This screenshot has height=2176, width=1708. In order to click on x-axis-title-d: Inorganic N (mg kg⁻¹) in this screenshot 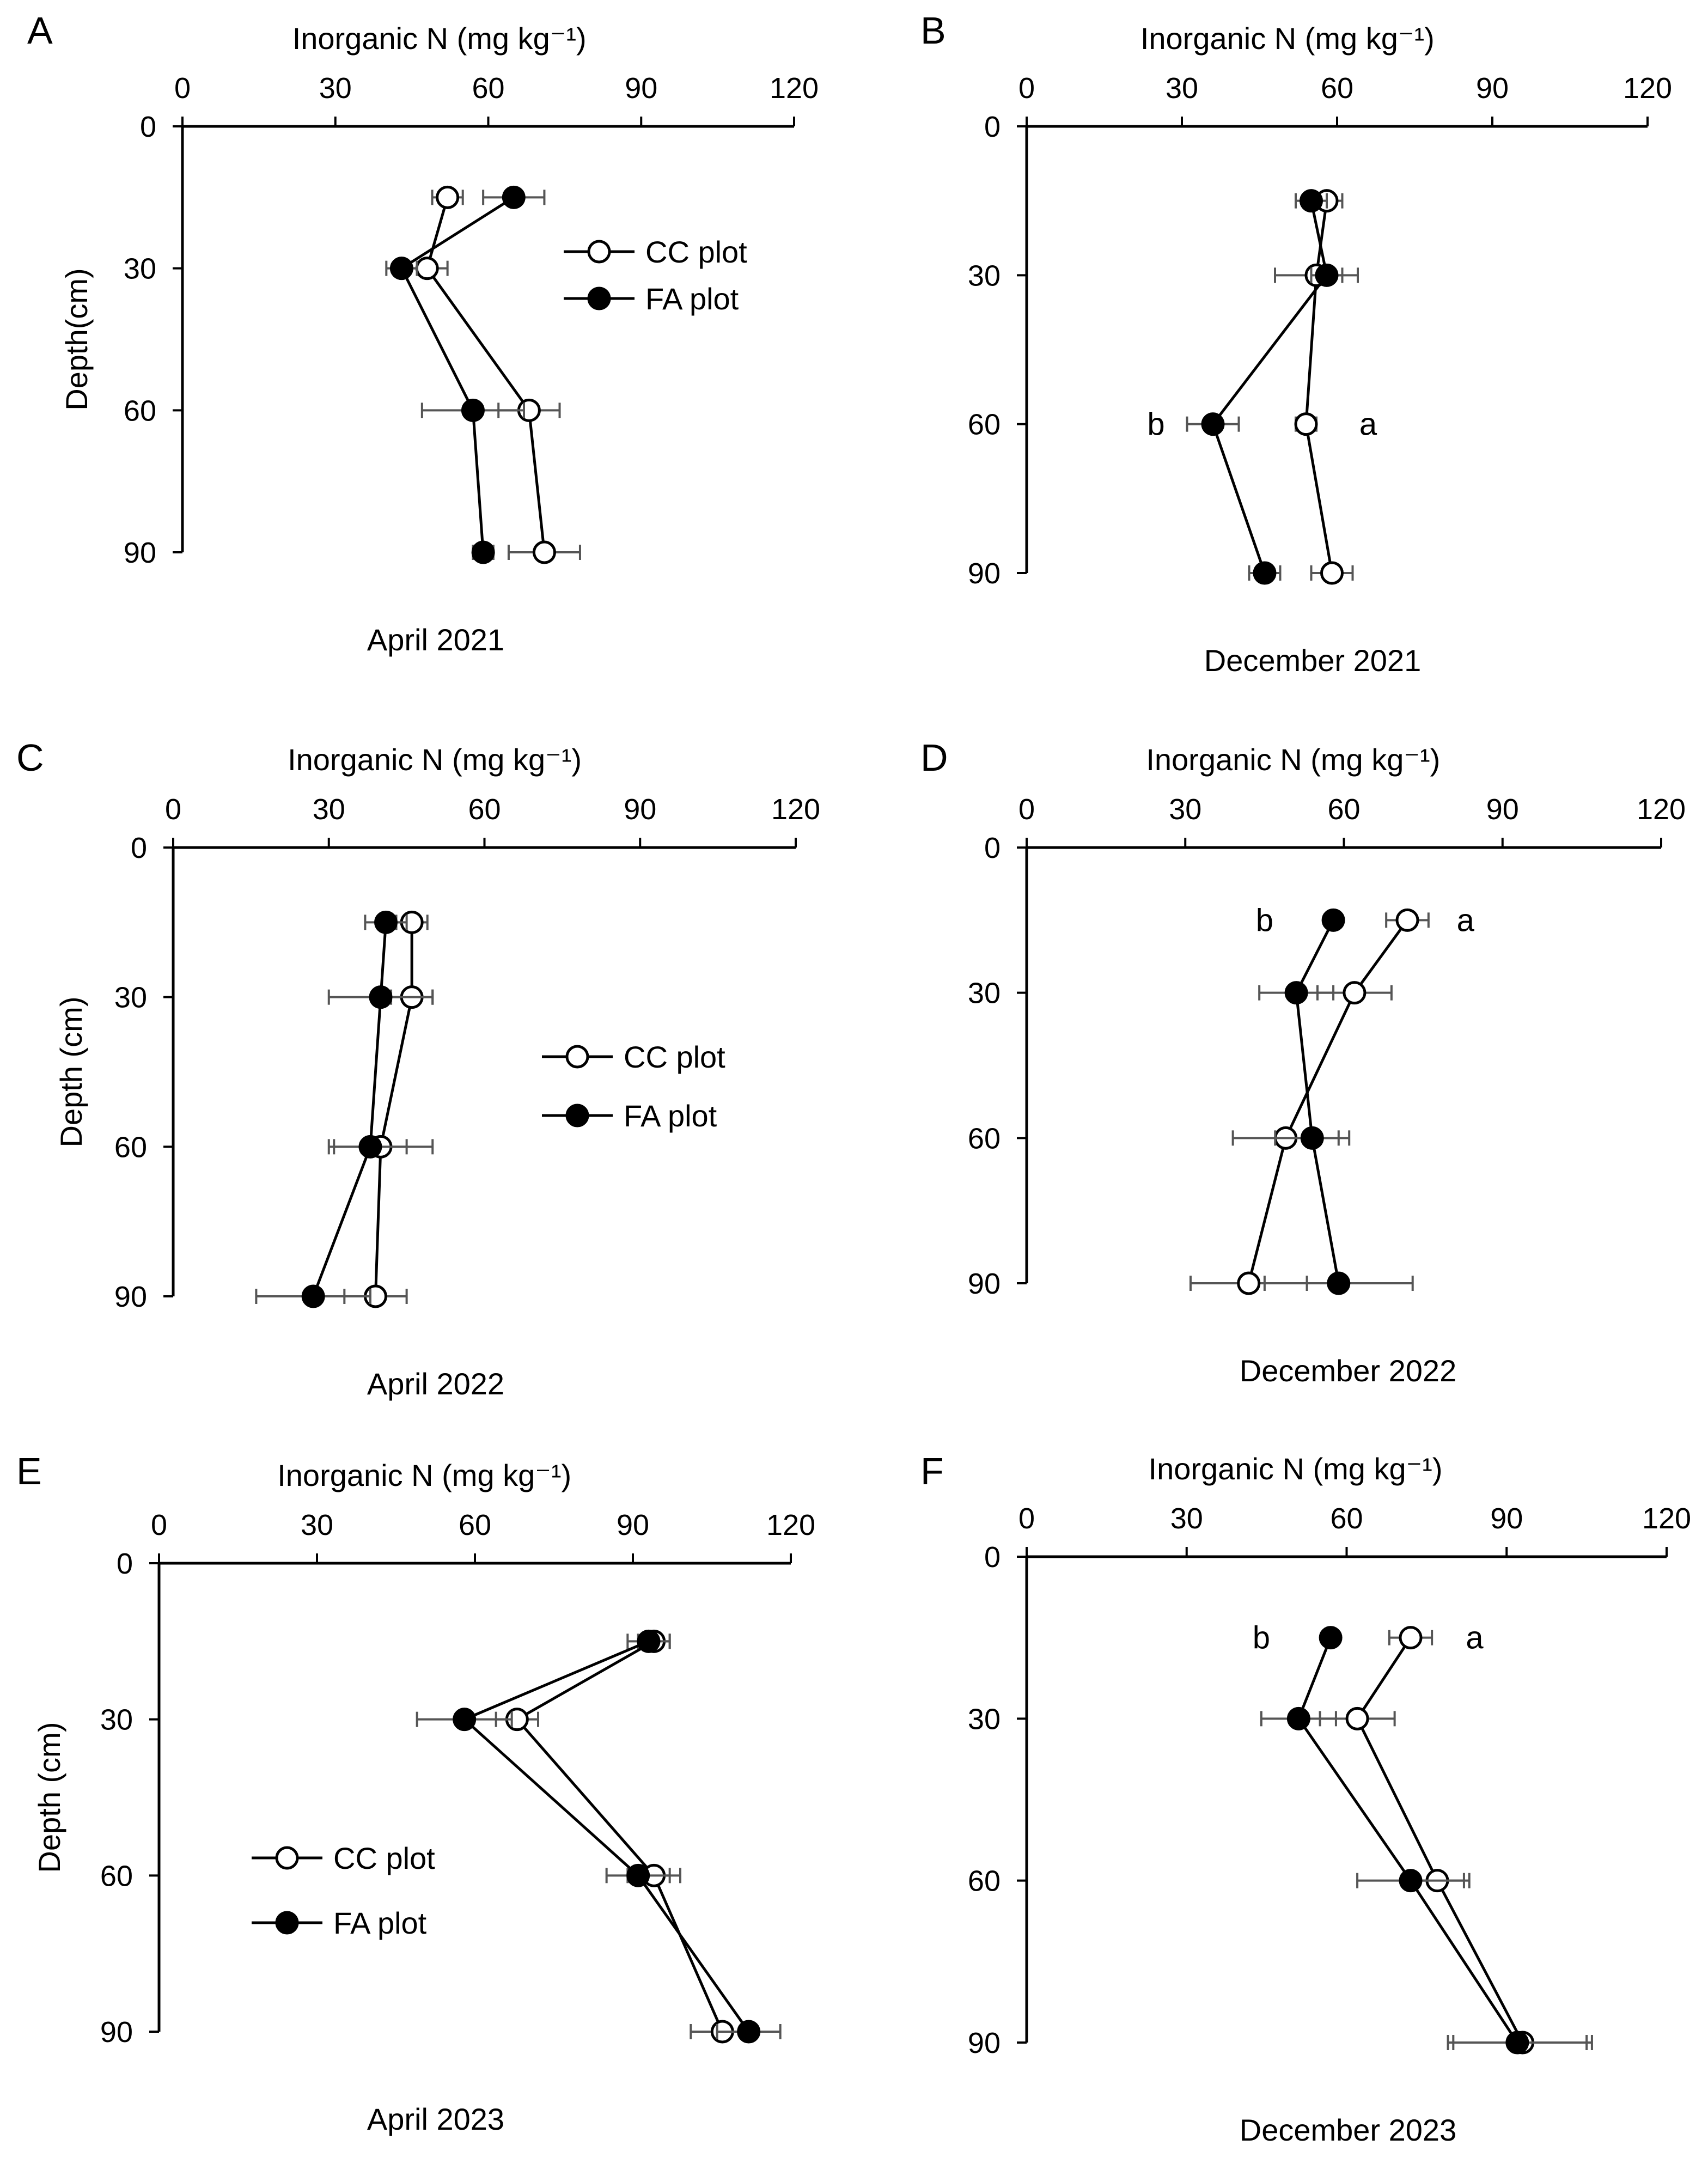, I will do `click(1293, 759)`.